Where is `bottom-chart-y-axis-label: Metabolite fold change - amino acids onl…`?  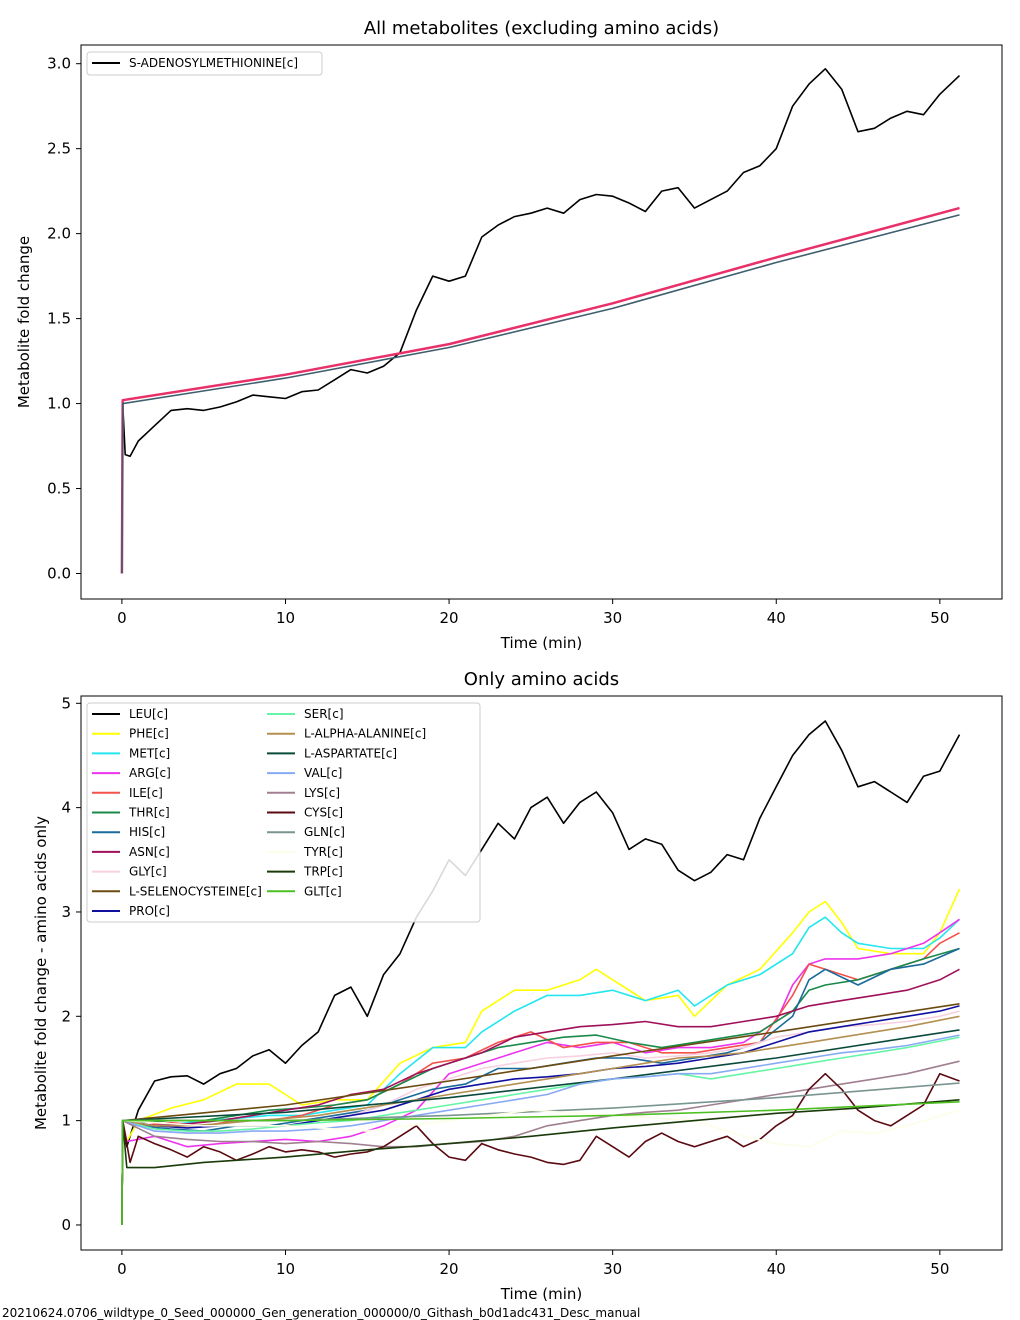
bottom-chart-y-axis-label: Metabolite fold change - amino acids onl… is located at coordinates (41, 973).